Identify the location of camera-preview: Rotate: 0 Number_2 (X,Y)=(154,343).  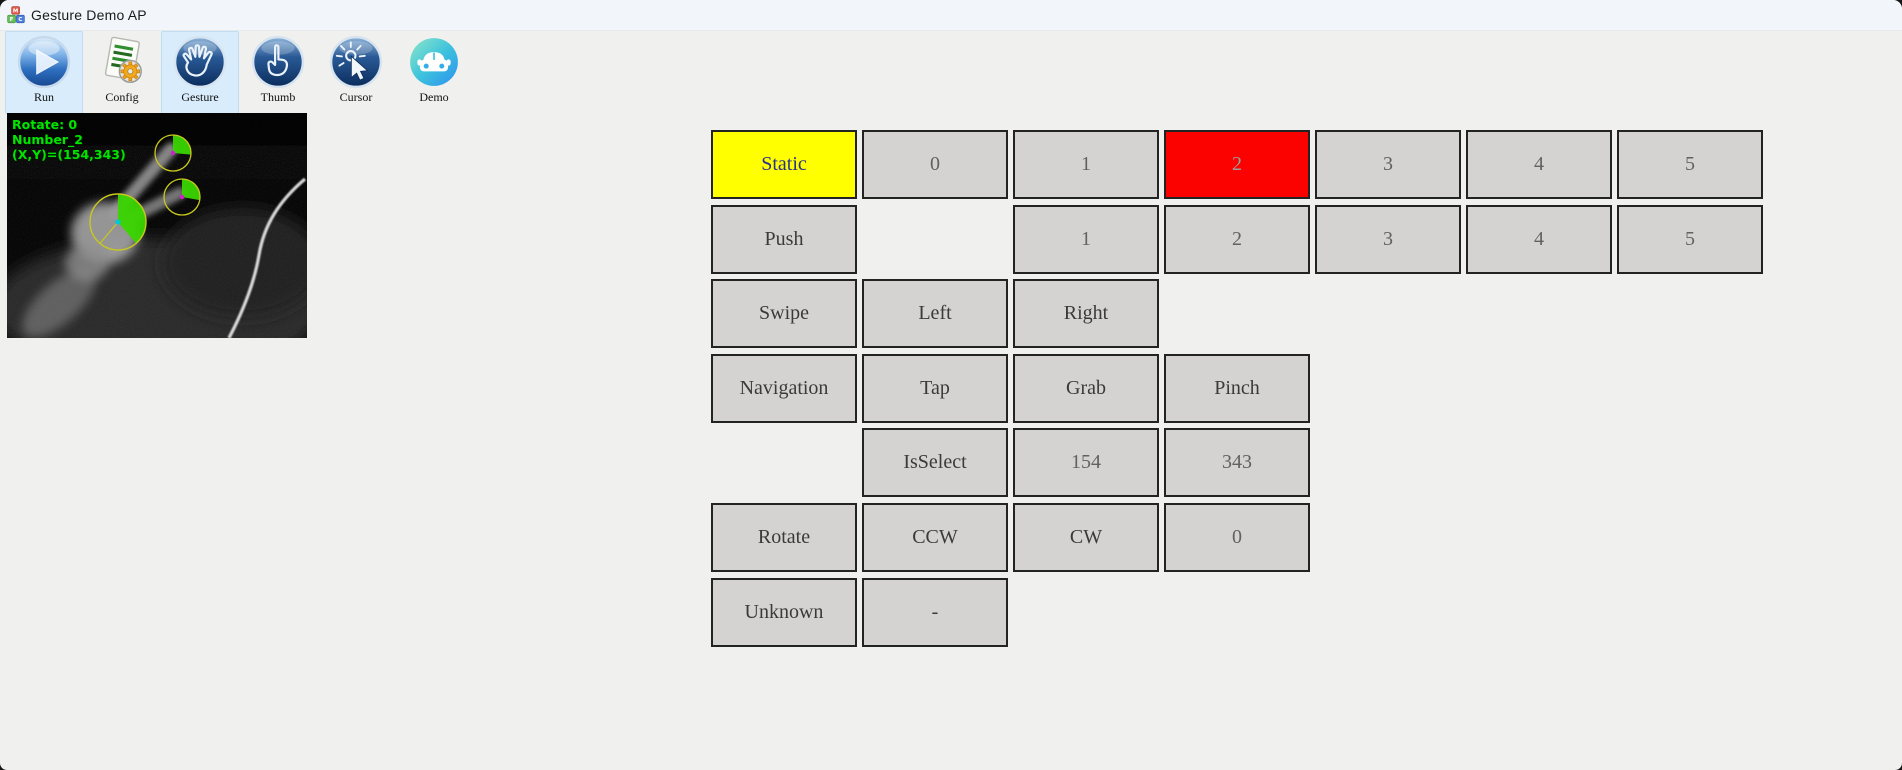
(157, 225).